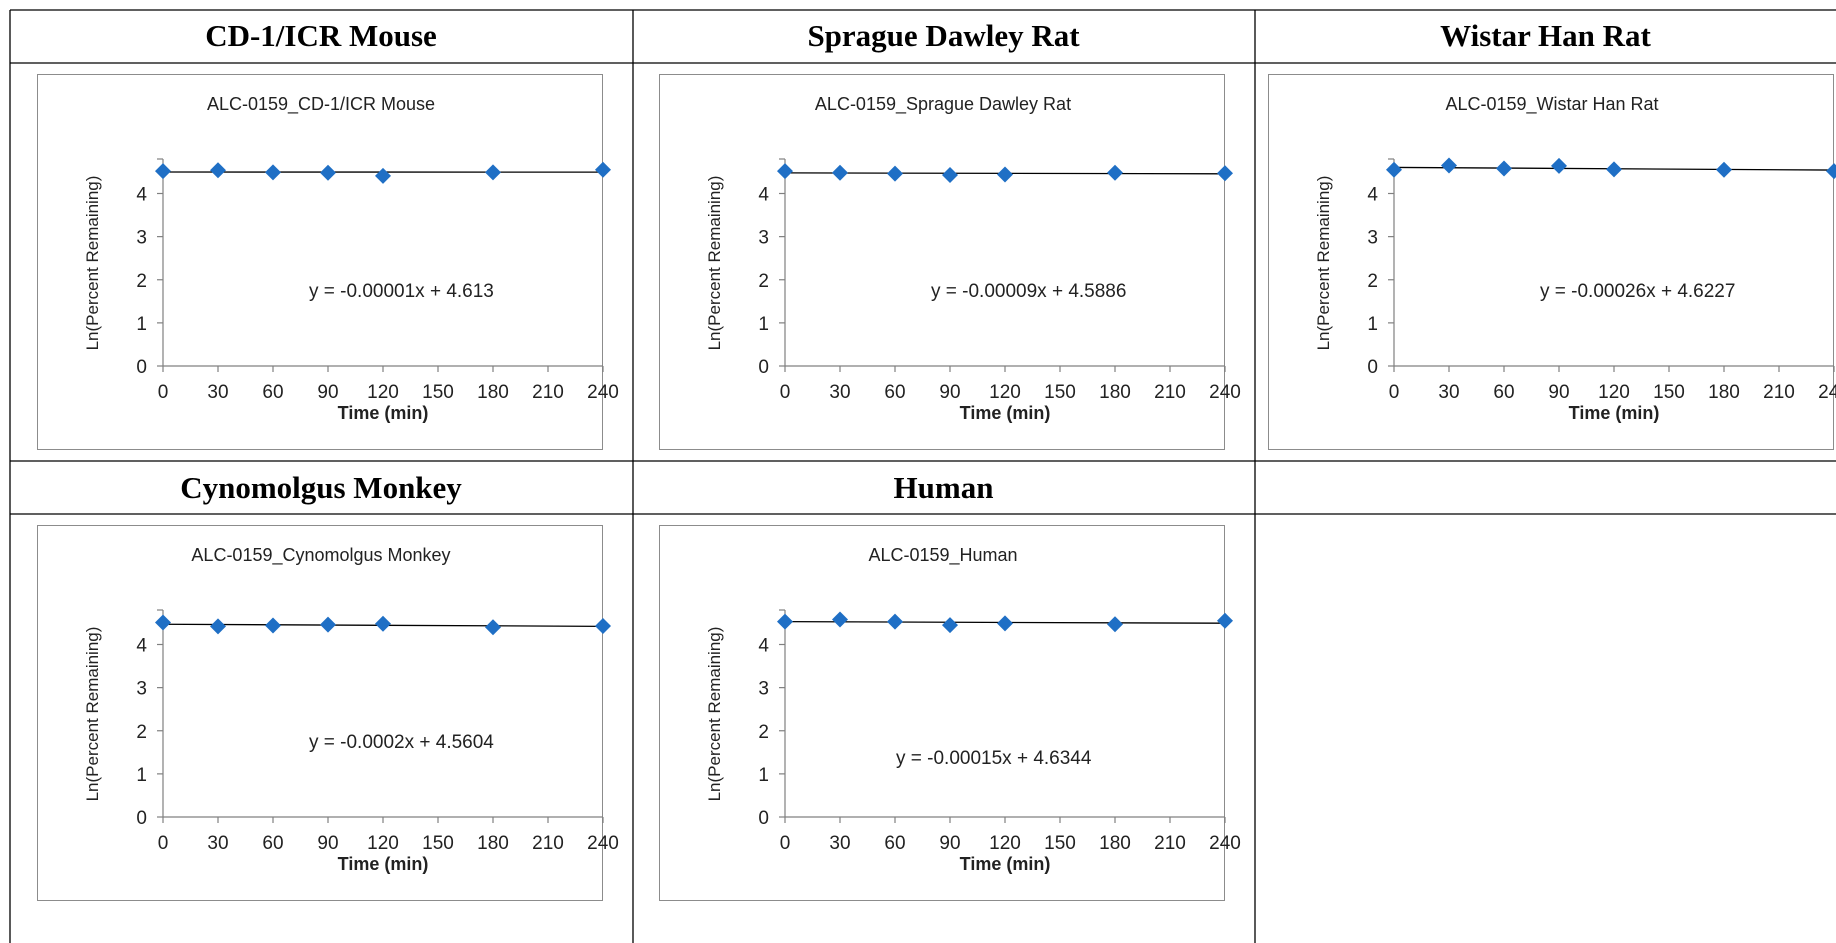  Describe the element at coordinates (320, 555) in the screenshot. I see `chart-title: ALC-0159_Cynomolgus Monkey` at that location.